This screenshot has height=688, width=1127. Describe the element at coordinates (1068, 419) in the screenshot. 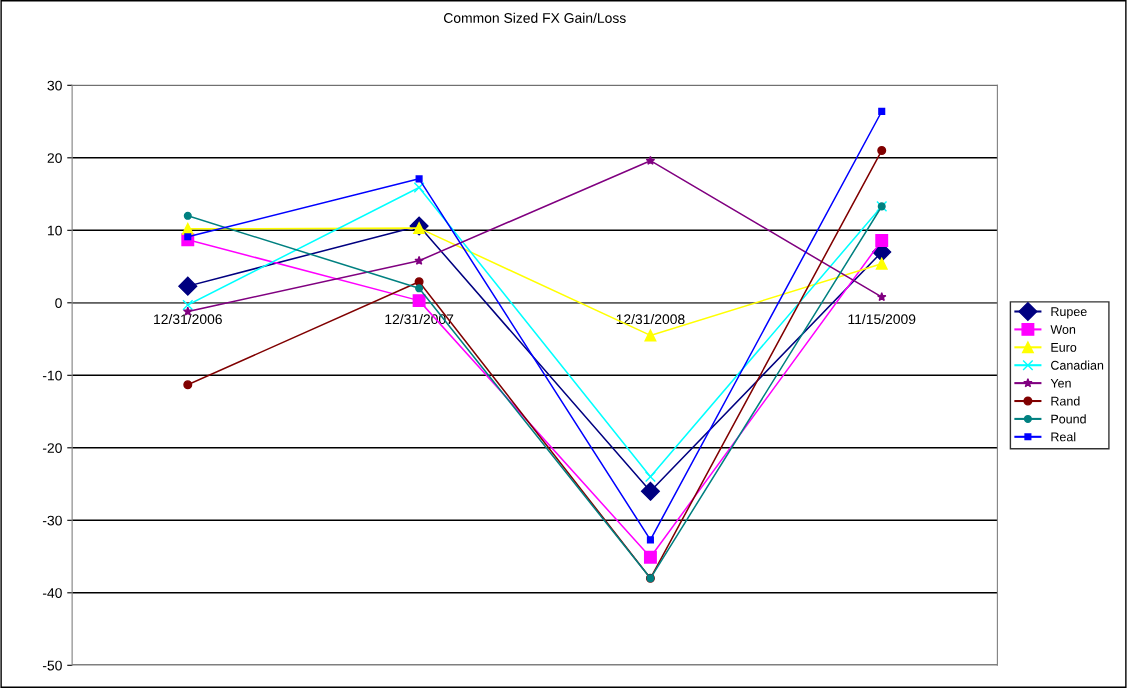

I see `legend-label: Pound` at that location.